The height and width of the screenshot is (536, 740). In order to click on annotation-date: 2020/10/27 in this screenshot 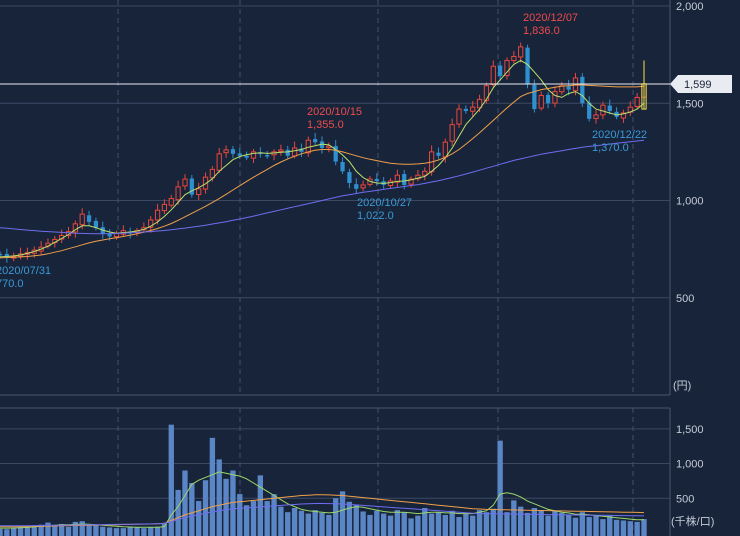, I will do `click(384, 203)`.